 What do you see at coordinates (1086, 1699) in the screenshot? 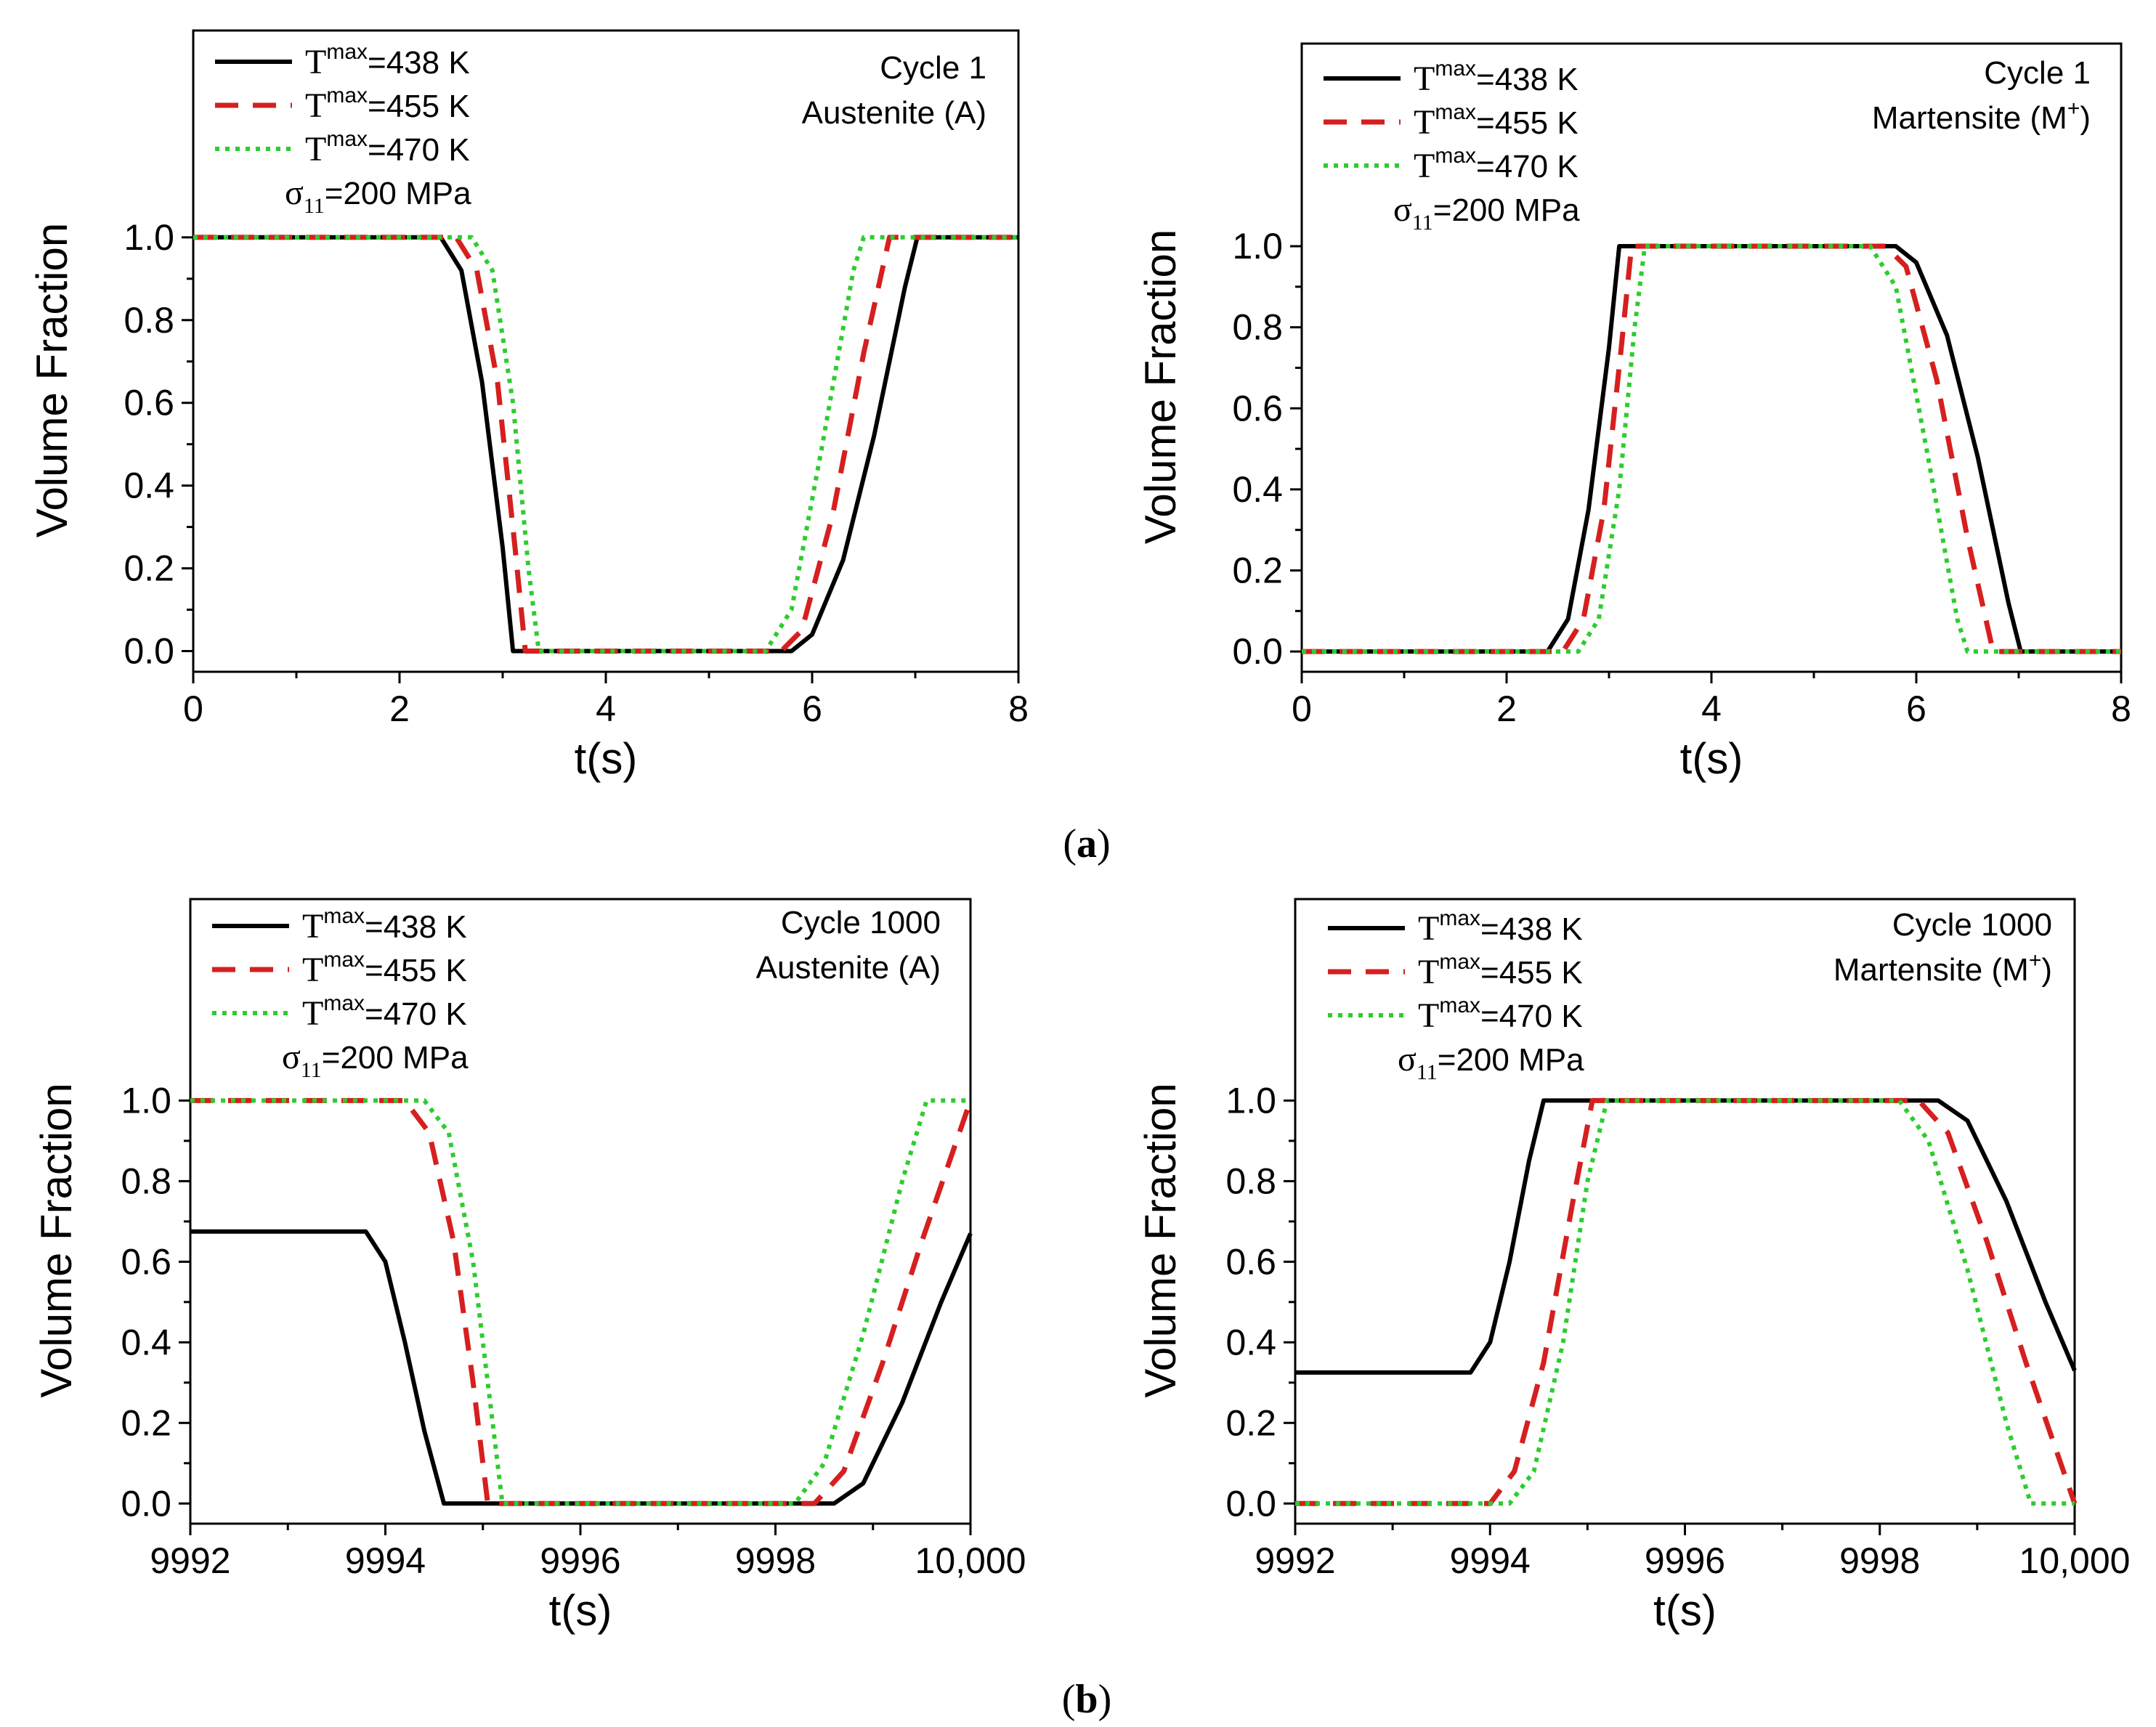
I see `panel-label-b: (b)` at bounding box center [1086, 1699].